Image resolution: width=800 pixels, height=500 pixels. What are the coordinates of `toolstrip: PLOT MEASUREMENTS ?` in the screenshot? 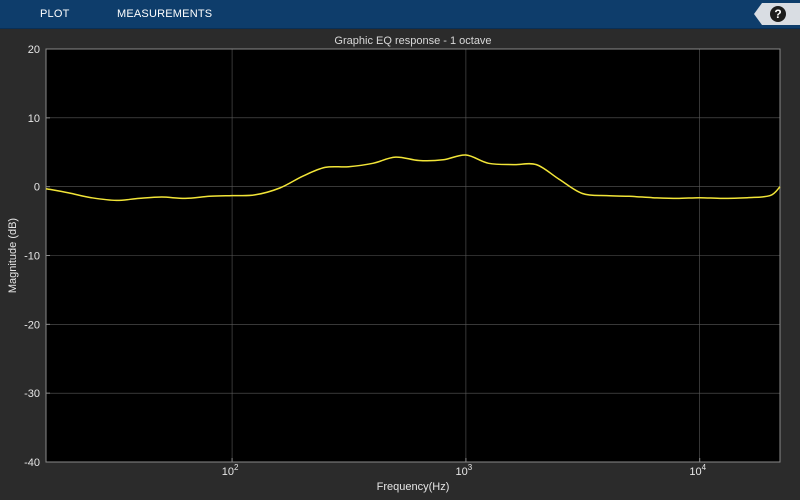 It's located at (400, 14).